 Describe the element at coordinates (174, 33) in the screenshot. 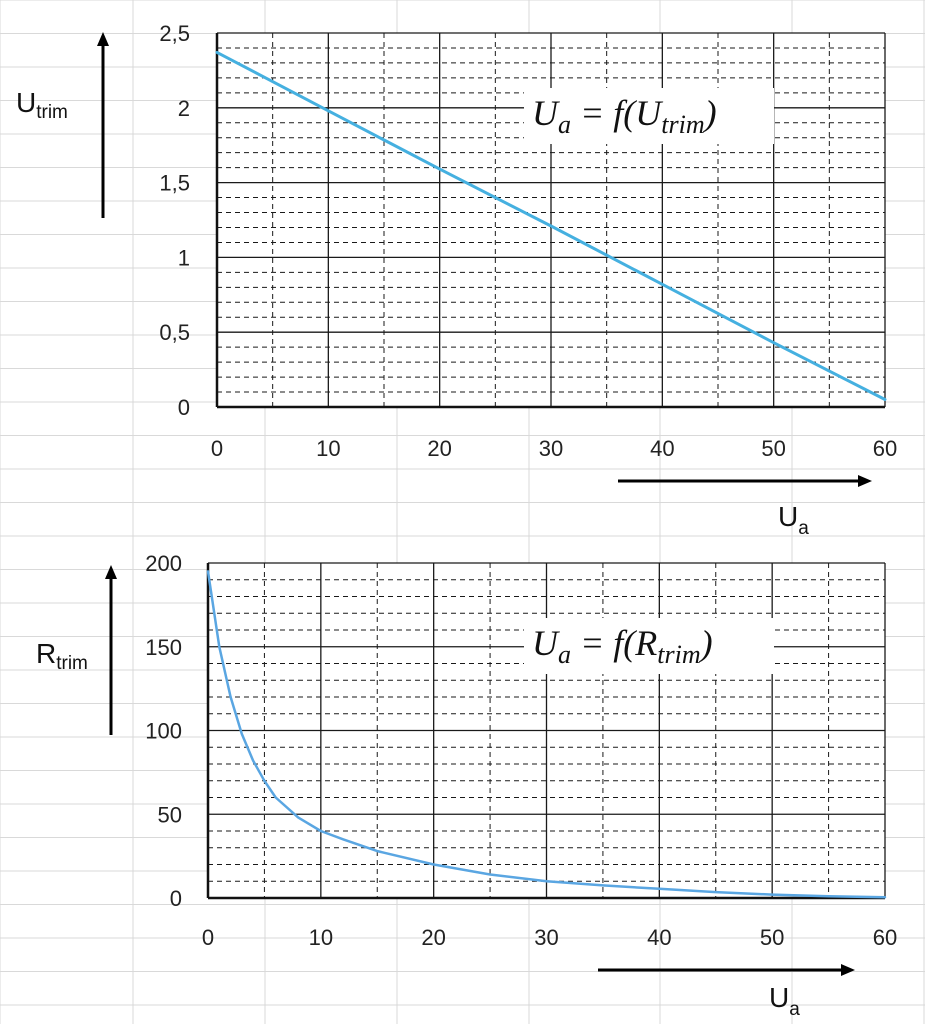

I see `y-tick-label: 2,5` at that location.